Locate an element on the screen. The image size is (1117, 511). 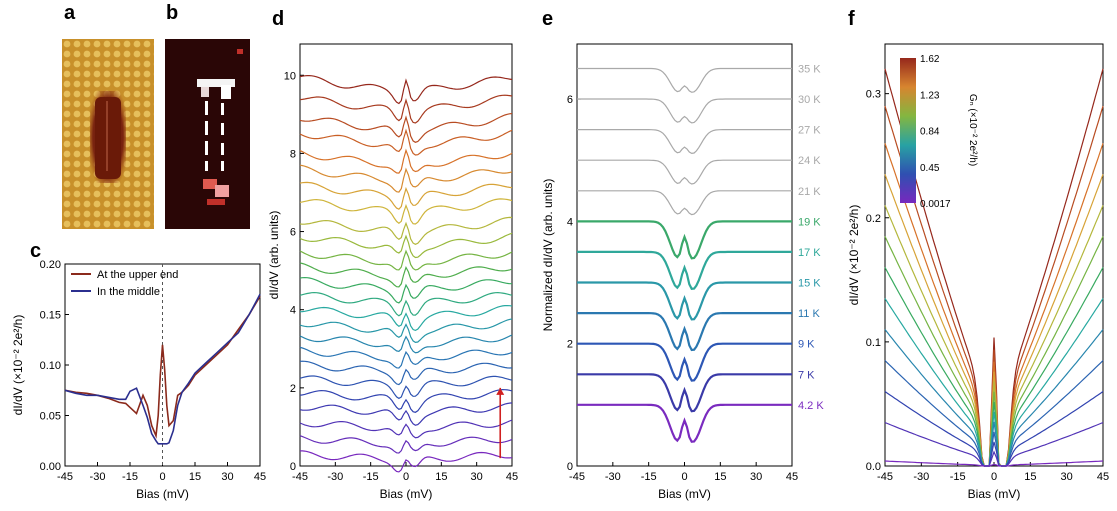
panel-letter-a: a is located at coordinates (70, 13).